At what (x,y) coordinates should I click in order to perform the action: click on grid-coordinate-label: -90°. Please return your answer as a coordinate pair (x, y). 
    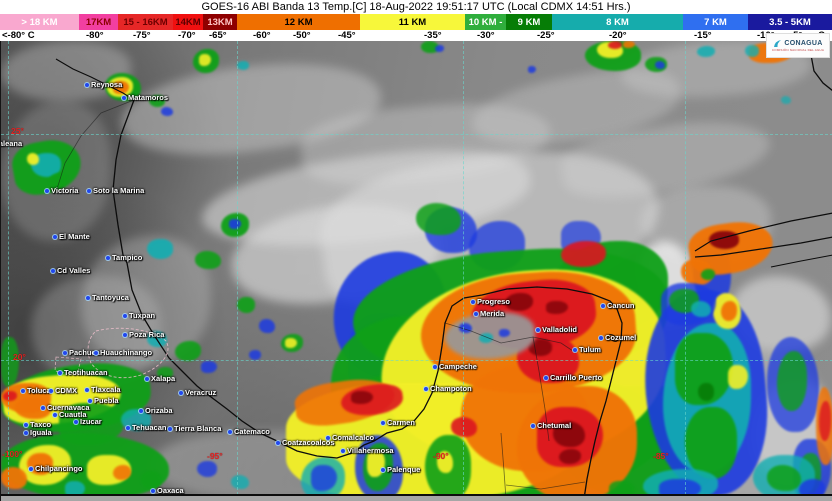
    Looking at the image, I should click on (441, 456).